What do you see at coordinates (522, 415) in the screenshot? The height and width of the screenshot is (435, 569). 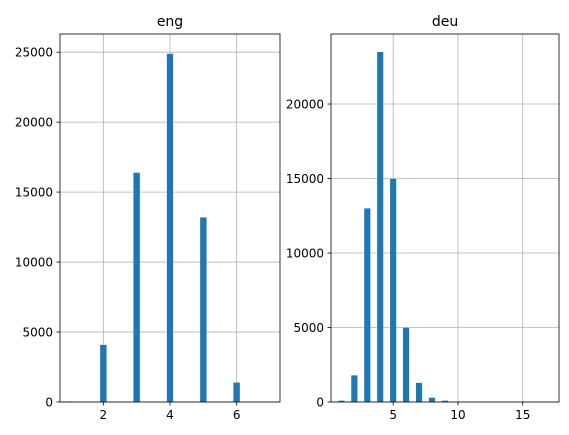 I see `x-tick-label: 15` at bounding box center [522, 415].